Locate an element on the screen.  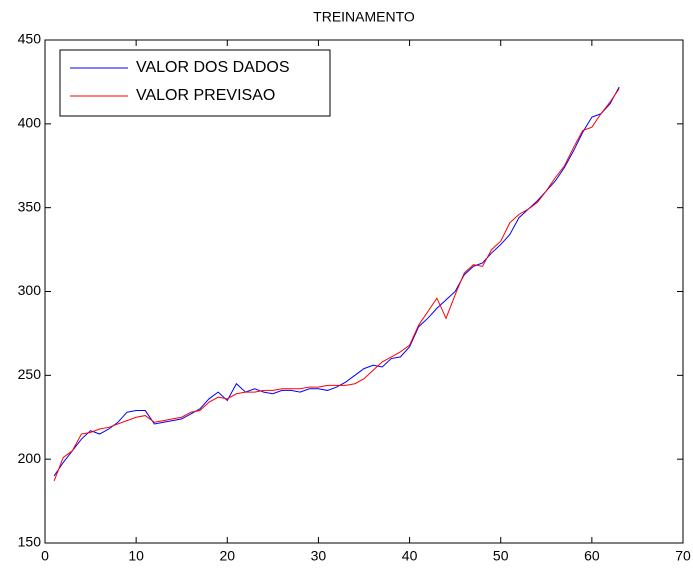
x-tick-label: 30 is located at coordinates (319, 556).